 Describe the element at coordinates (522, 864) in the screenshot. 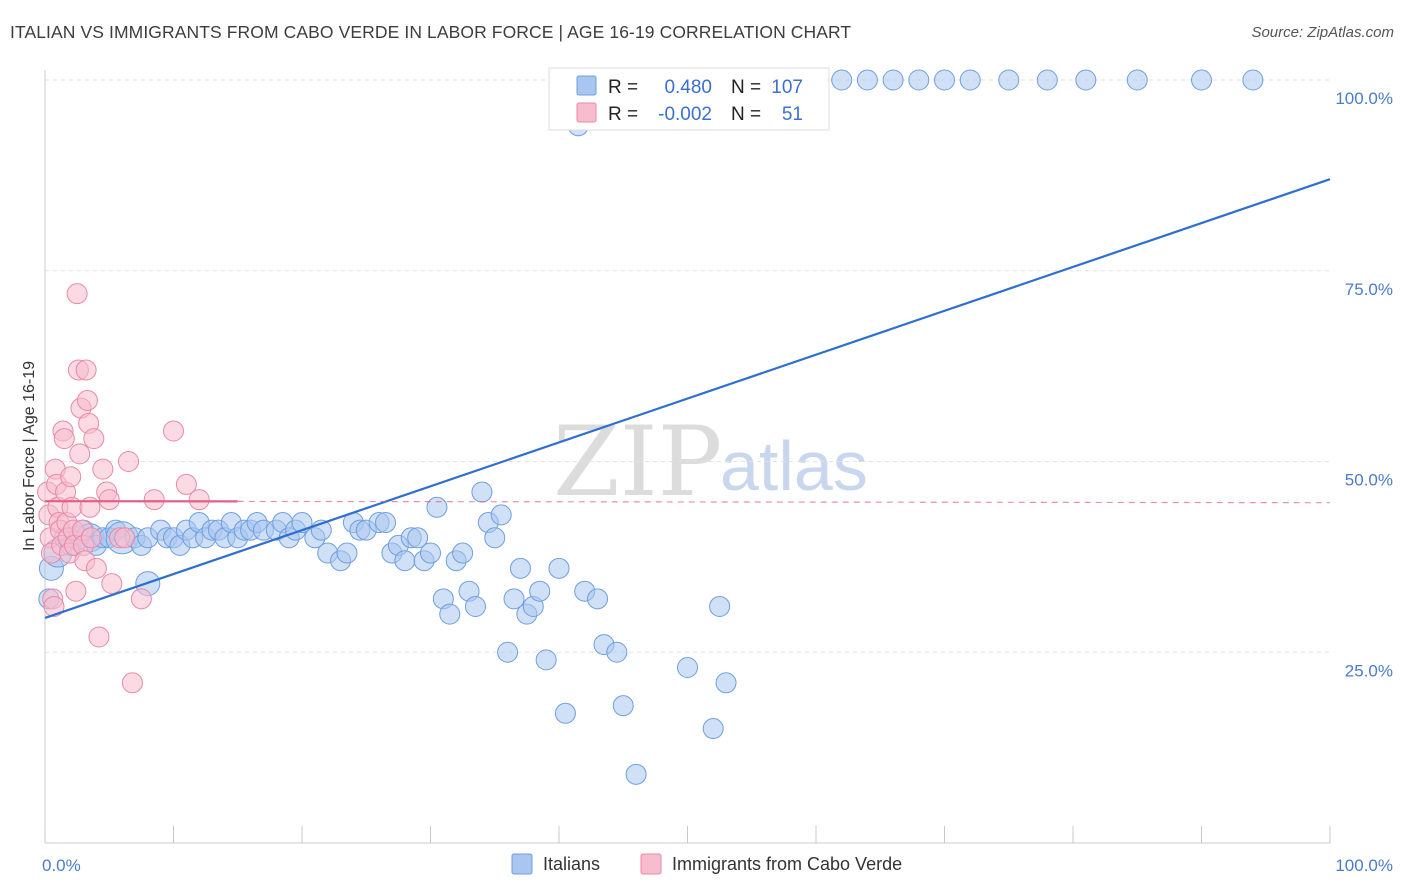

I see `bottom-legend-swatch-italians` at that location.